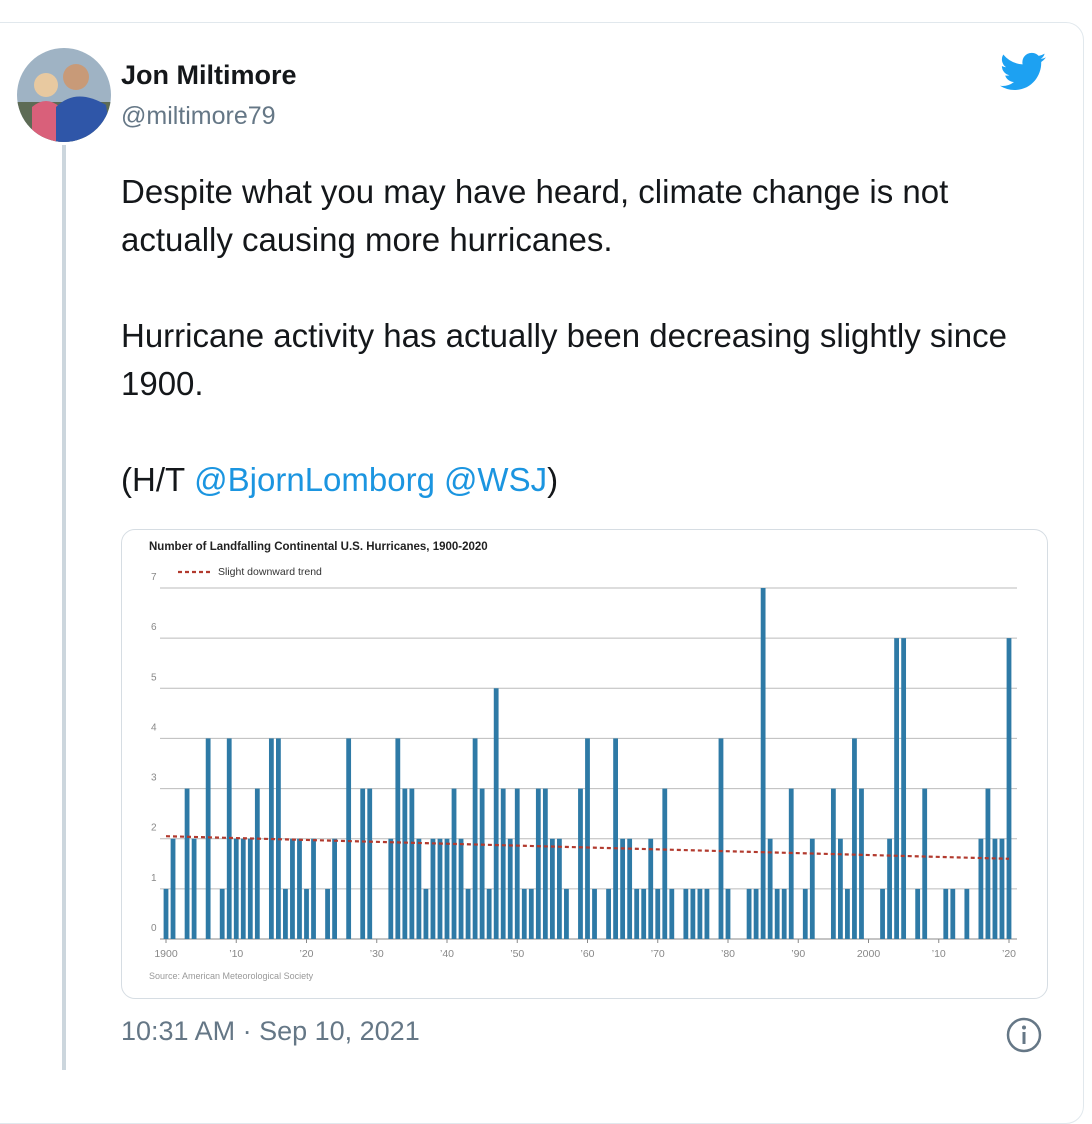 This screenshot has height=1124, width=1092. I want to click on user-handle: @miltimore79, so click(198, 116).